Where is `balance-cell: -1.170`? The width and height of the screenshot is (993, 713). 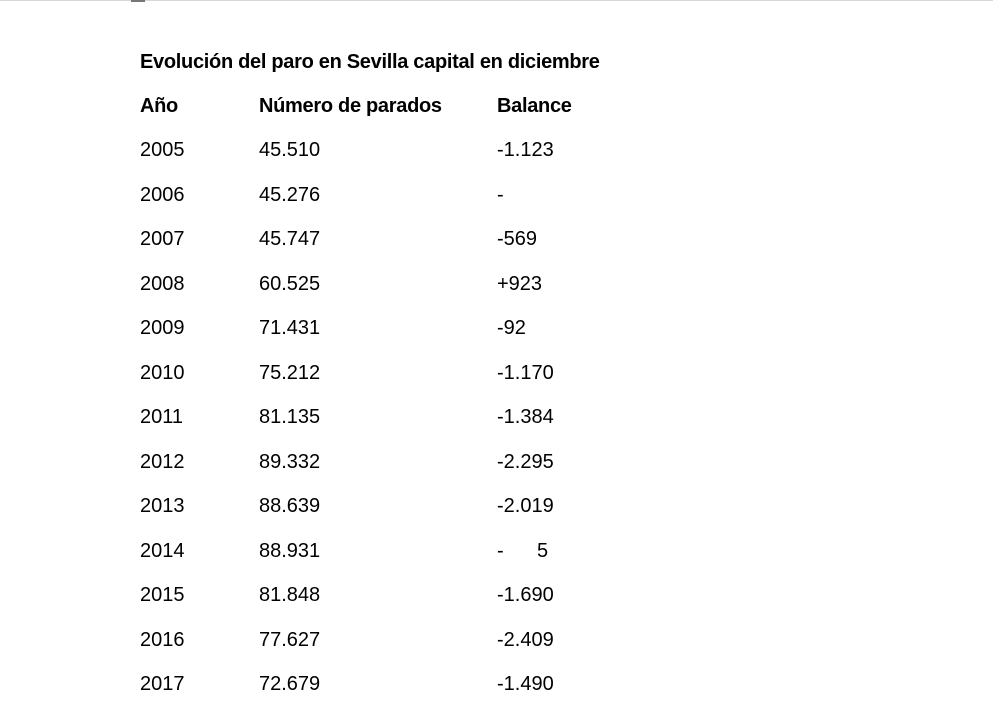
balance-cell: -1.170 is located at coordinates (525, 372).